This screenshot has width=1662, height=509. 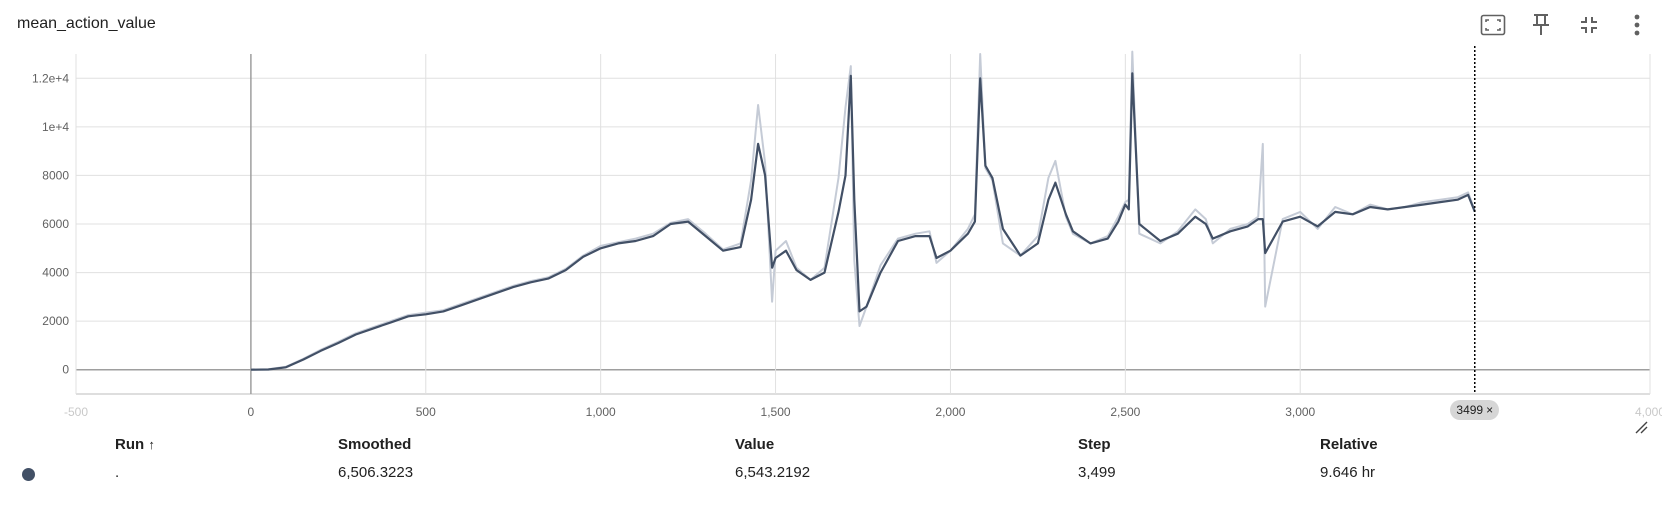 I want to click on fit-domain-button, so click(x=1493, y=25).